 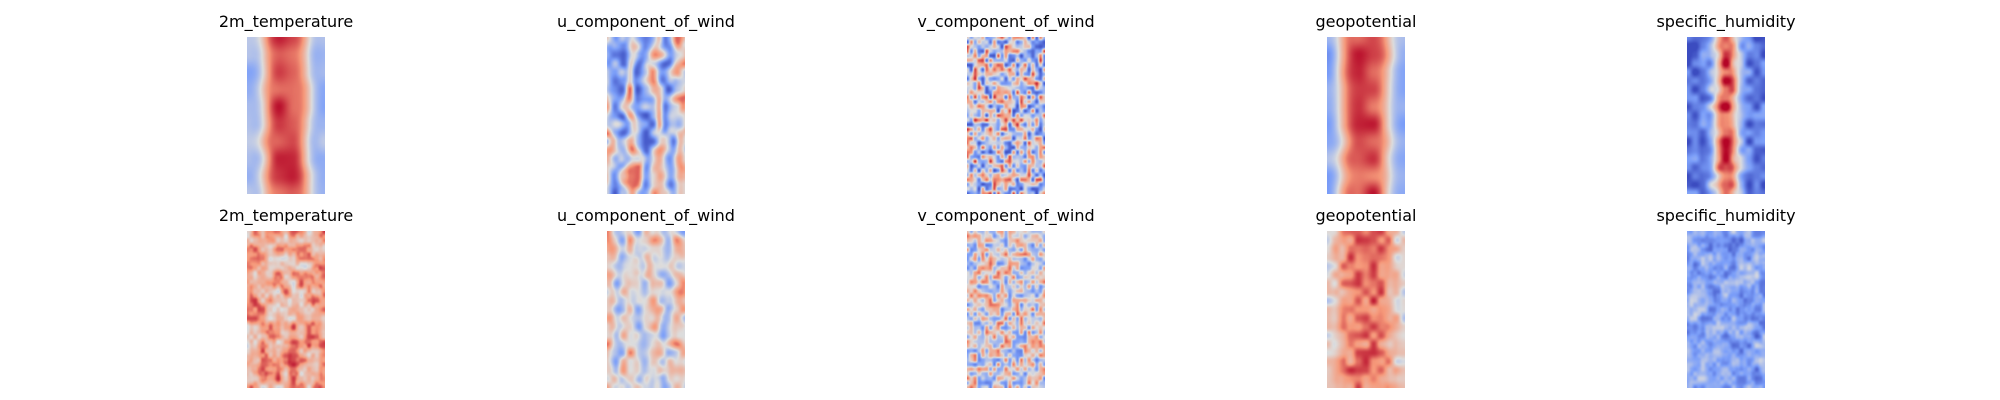 What do you see at coordinates (1726, 215) in the screenshot?
I see `panel-title-r2-c5: specific_humidity` at bounding box center [1726, 215].